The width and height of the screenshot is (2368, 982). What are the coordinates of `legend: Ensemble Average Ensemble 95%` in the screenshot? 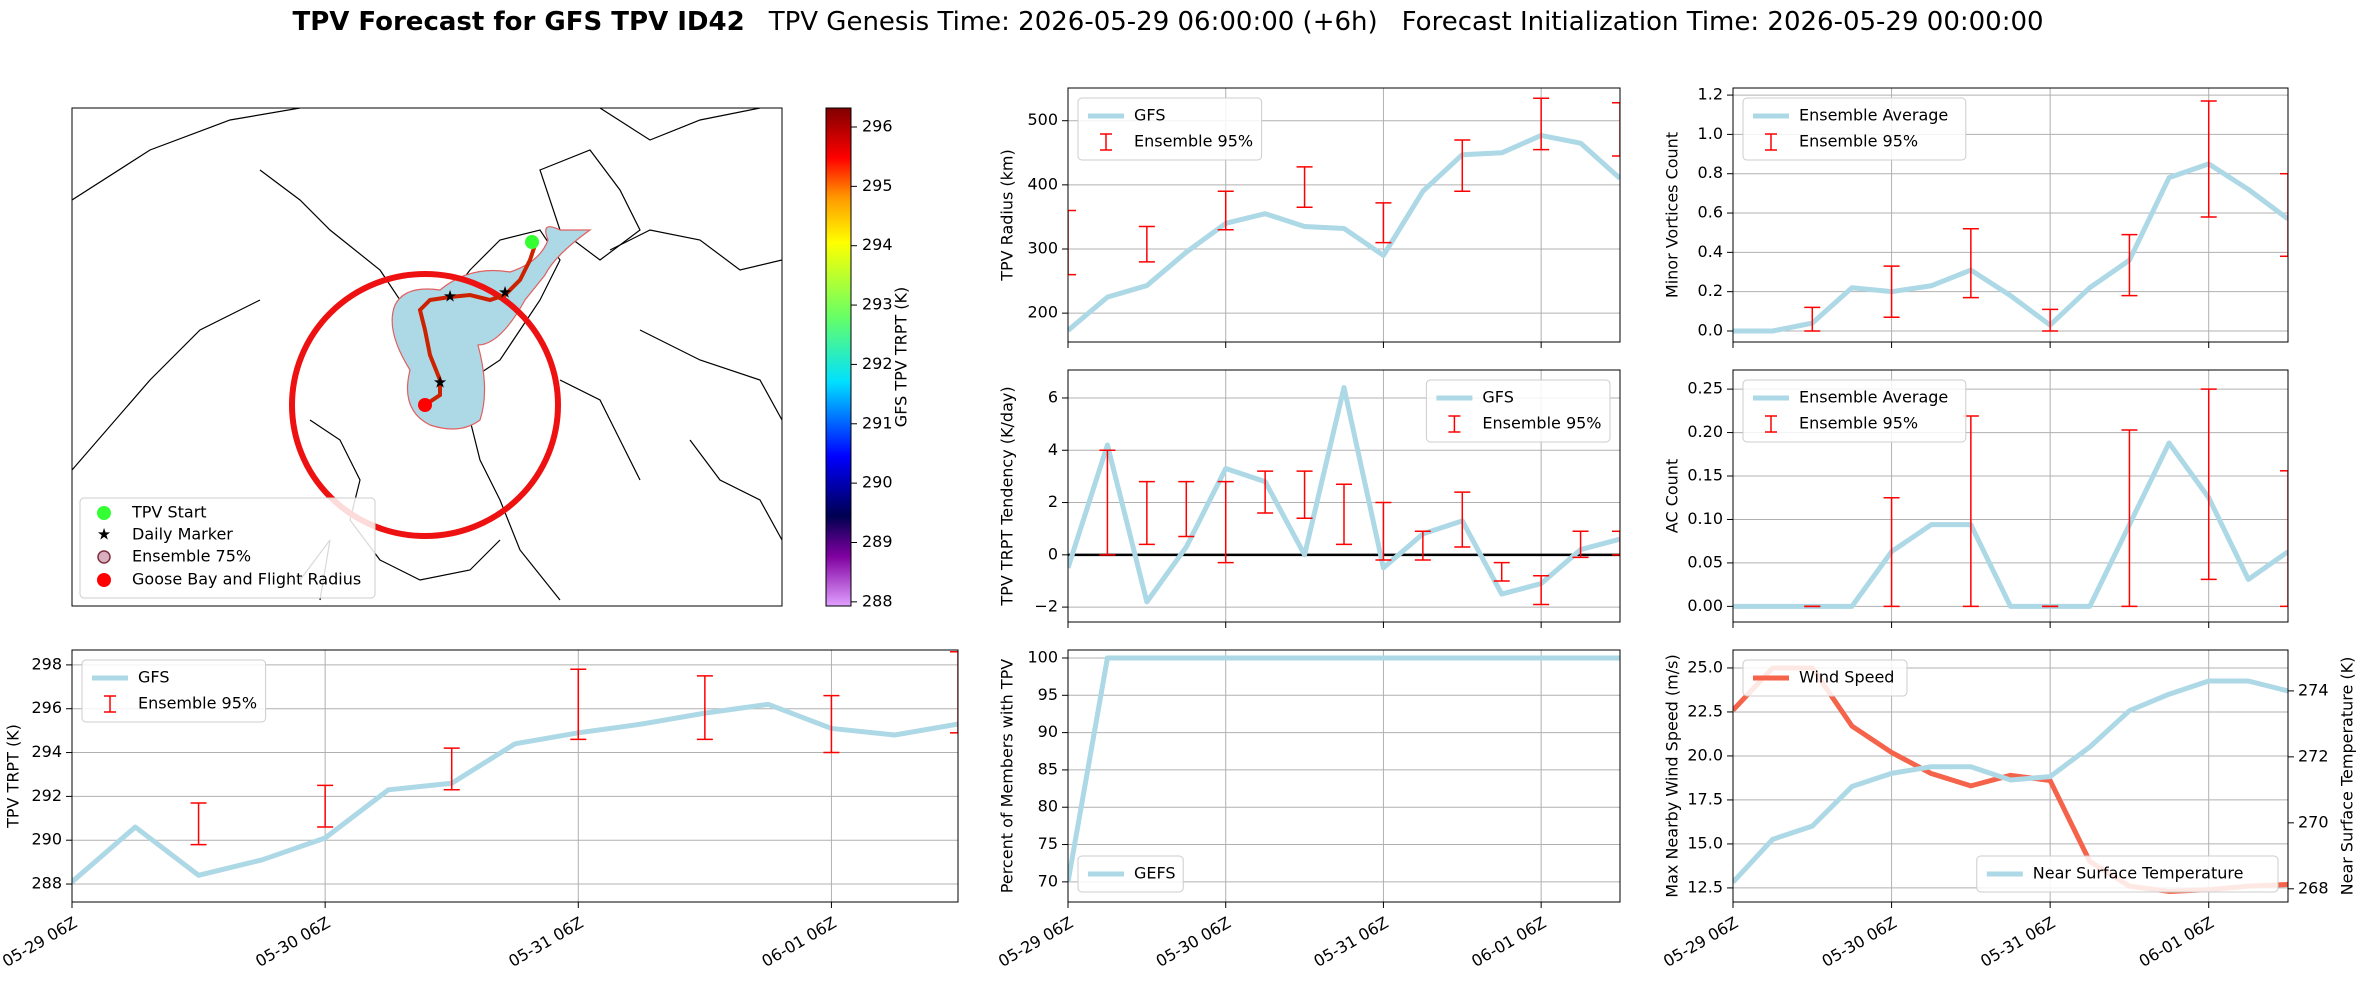 It's located at (1854, 129).